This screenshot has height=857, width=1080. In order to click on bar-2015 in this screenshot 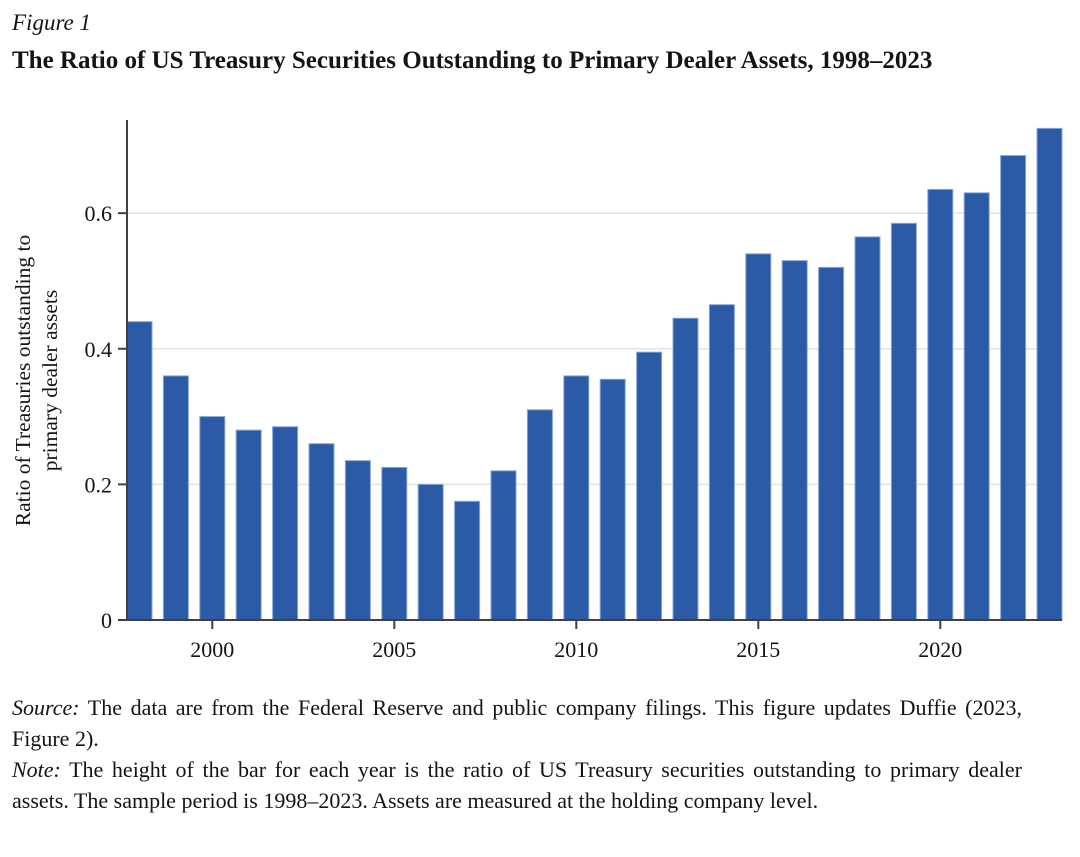, I will do `click(758, 437)`.